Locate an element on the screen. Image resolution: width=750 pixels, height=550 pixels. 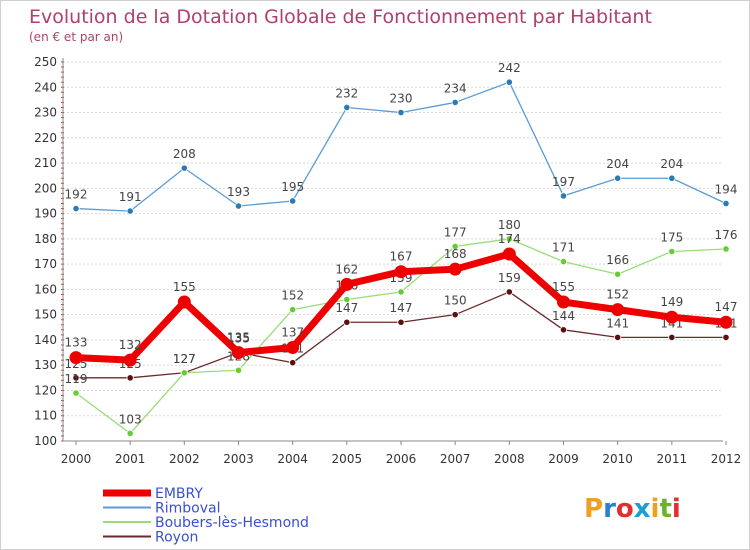
data-label: 144 is located at coordinates (563, 316).